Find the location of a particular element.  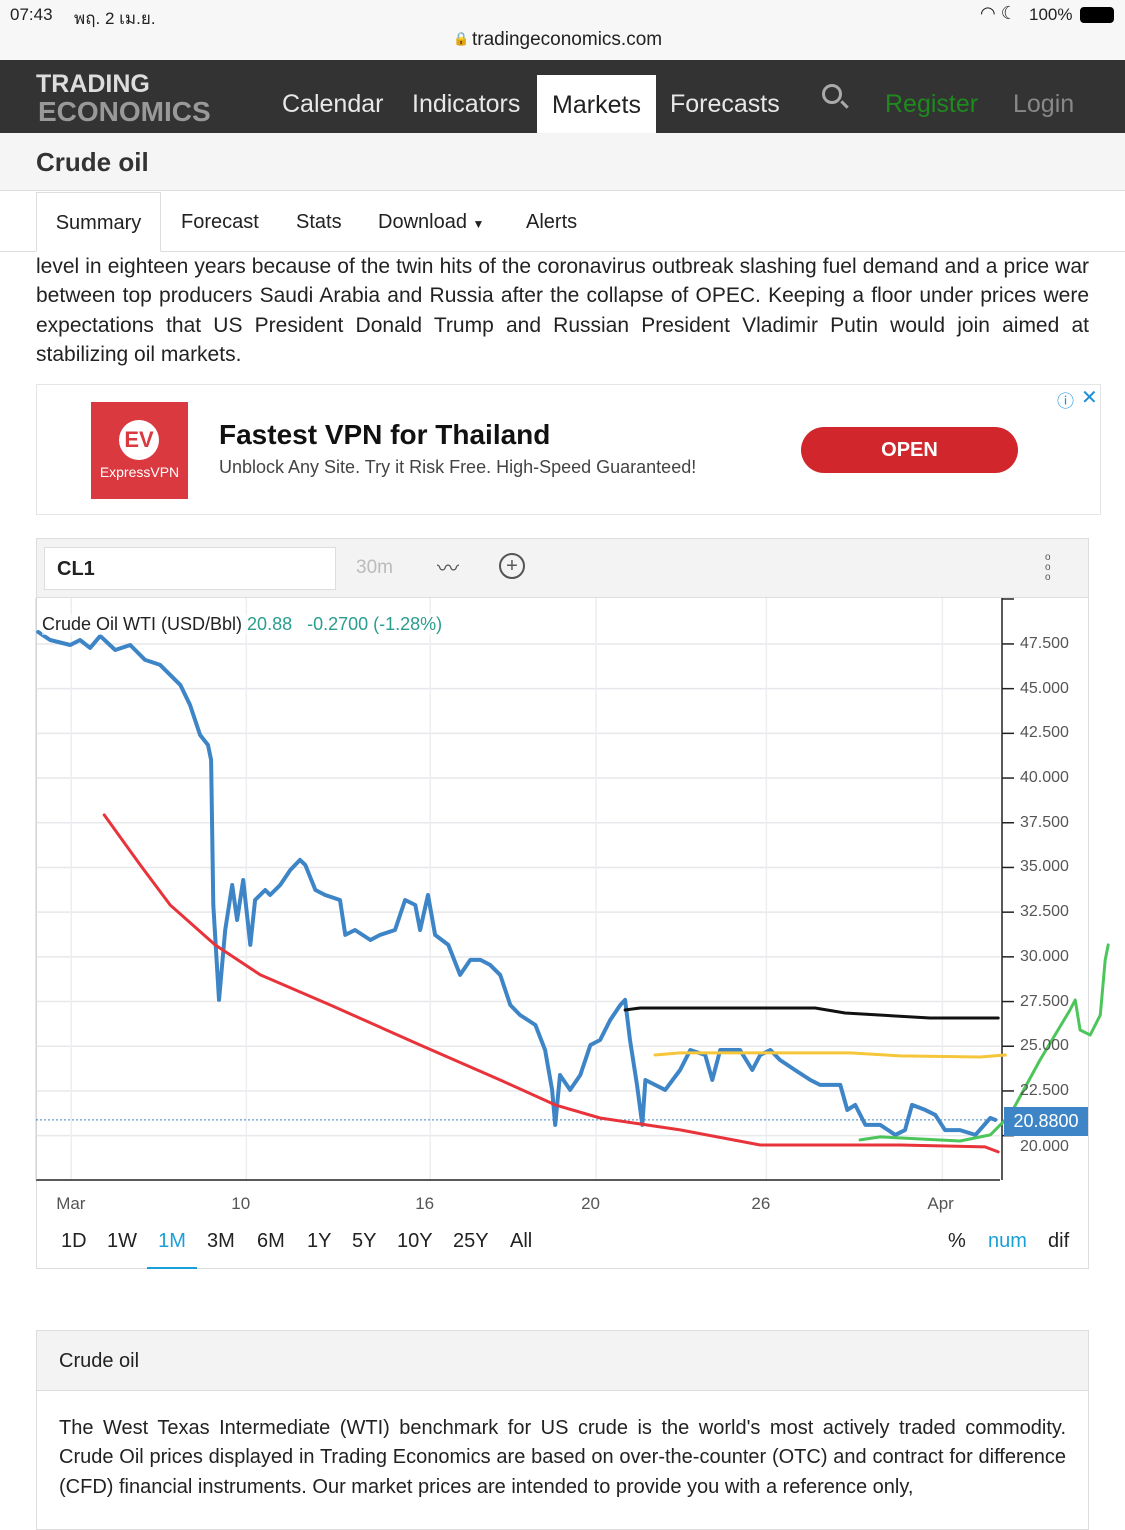

battery-percent: 100% is located at coordinates (1051, 14).